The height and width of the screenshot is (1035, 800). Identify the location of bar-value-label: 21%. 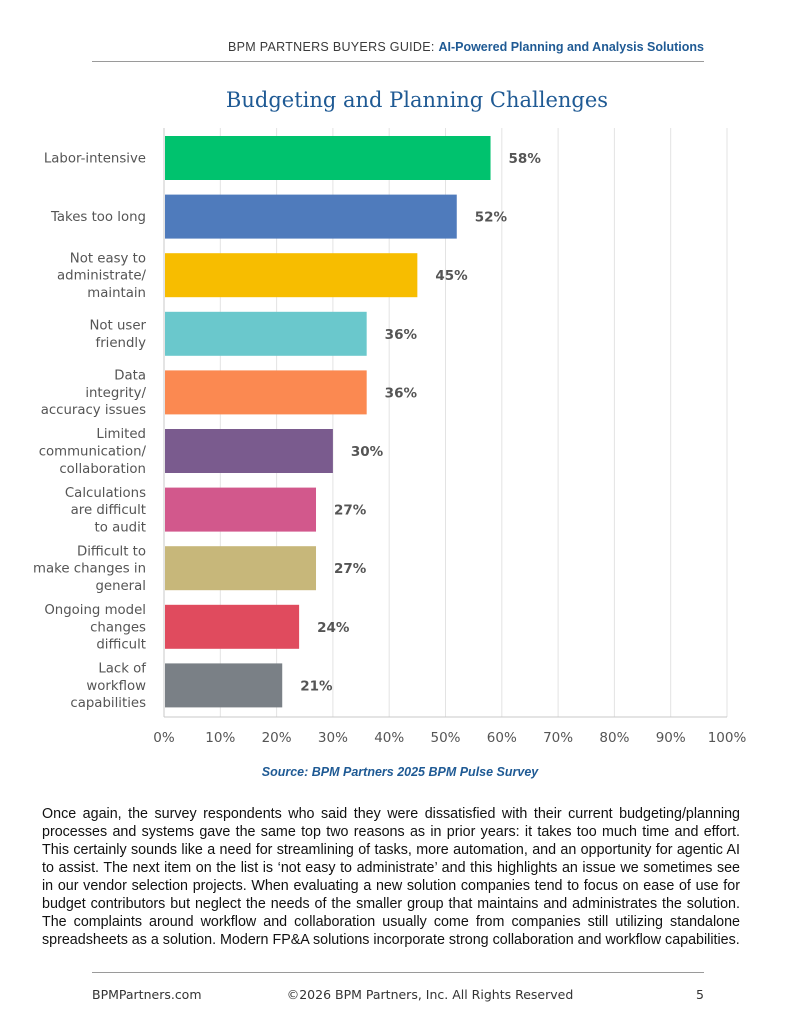
(316, 686).